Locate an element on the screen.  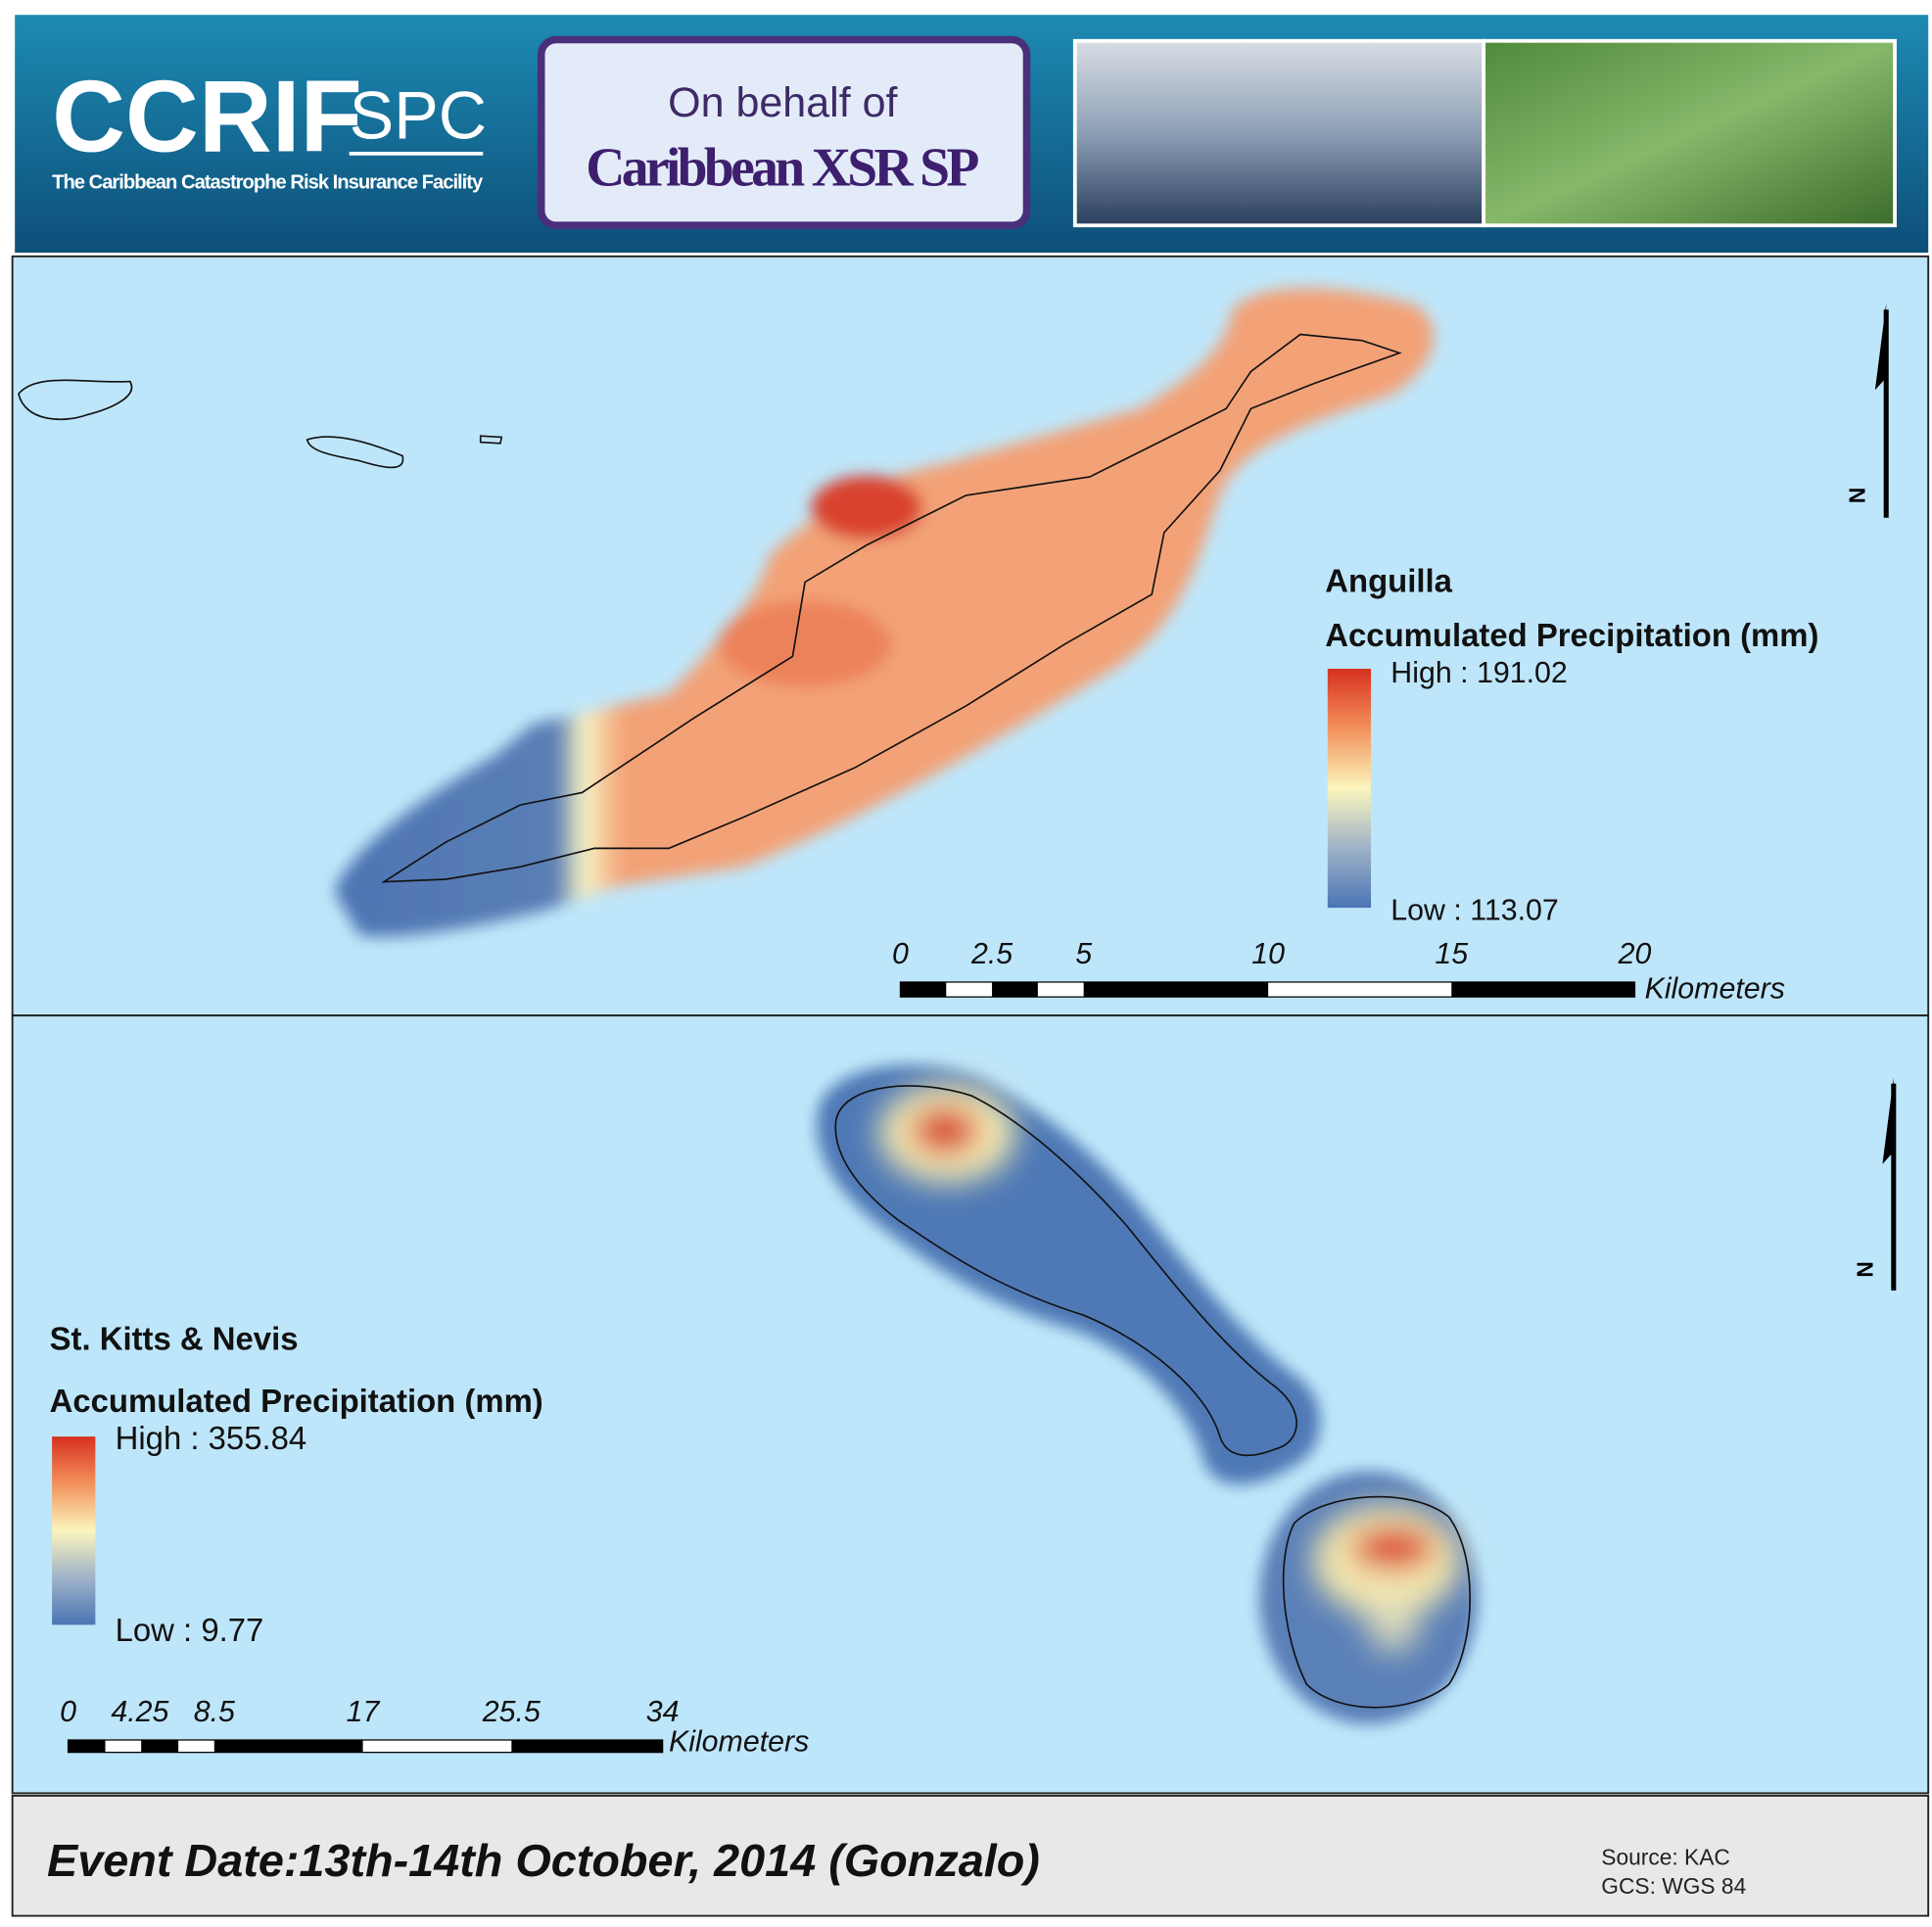
scale-label: 17 is located at coordinates (364, 1712).